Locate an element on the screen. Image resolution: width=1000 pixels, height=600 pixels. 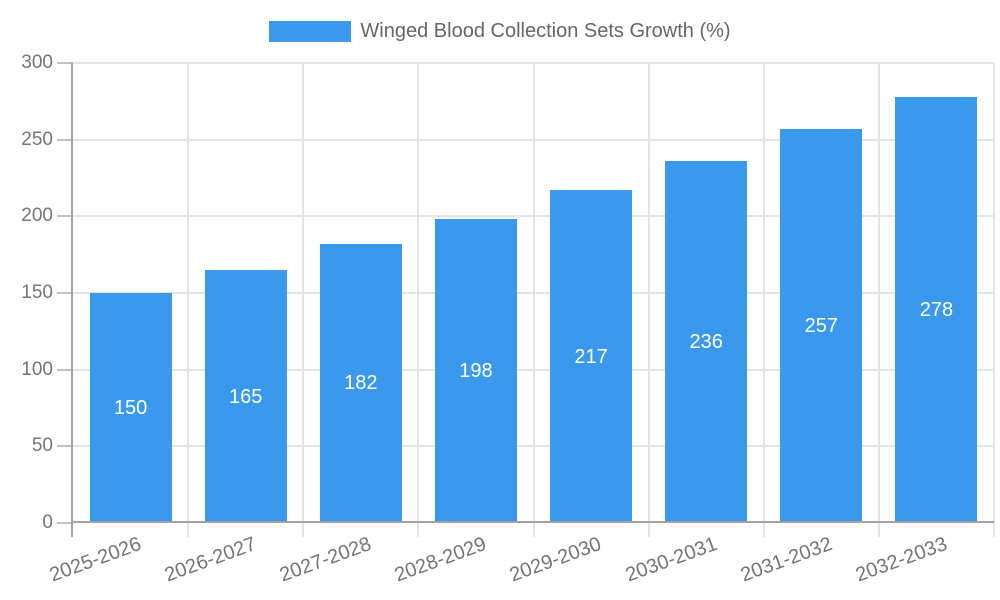
legend-item: Winged Blood Collection Sets Growth (%) is located at coordinates (500, 30).